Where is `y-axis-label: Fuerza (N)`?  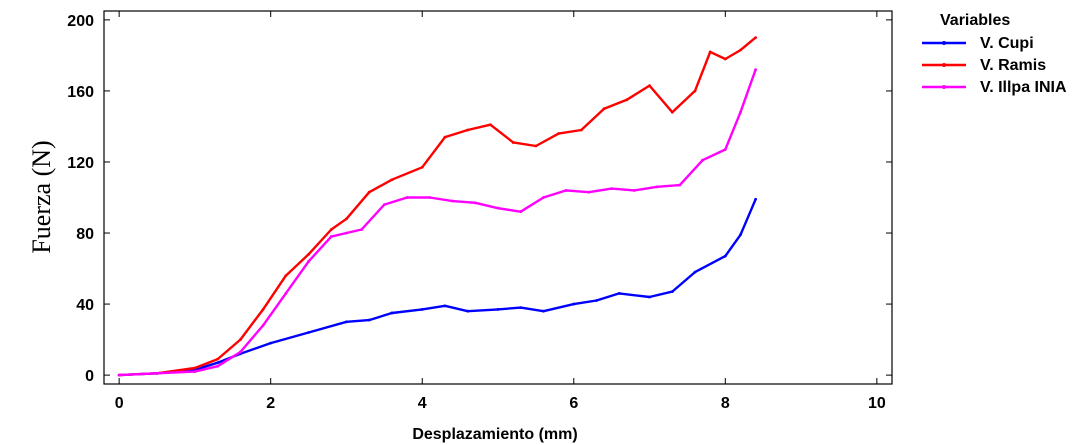
y-axis-label: Fuerza (N) is located at coordinates (41, 196).